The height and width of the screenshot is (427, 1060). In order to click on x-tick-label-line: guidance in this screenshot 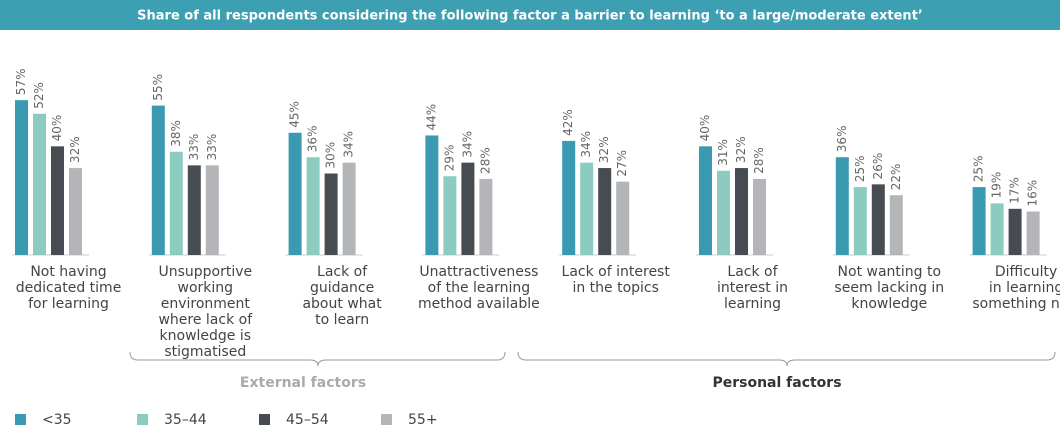, I will do `click(342, 288)`.